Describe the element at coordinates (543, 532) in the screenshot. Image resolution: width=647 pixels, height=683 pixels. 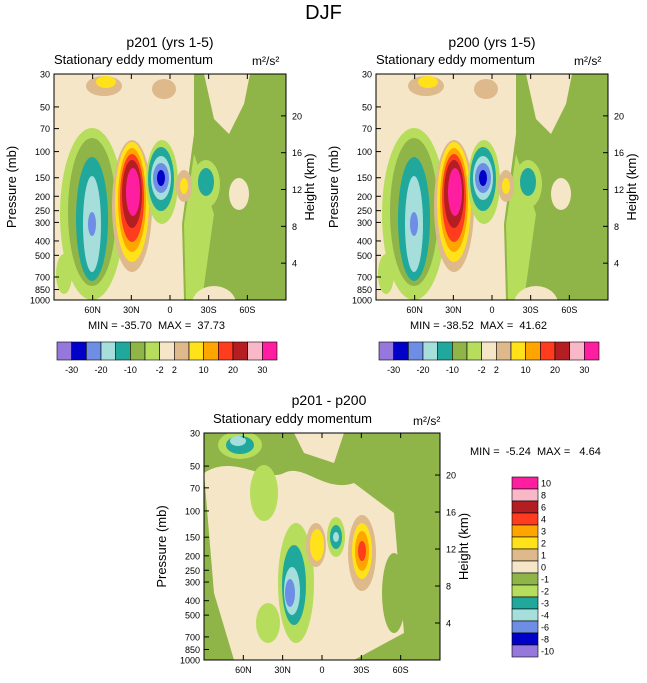
I see `colorbar-label: 3` at that location.